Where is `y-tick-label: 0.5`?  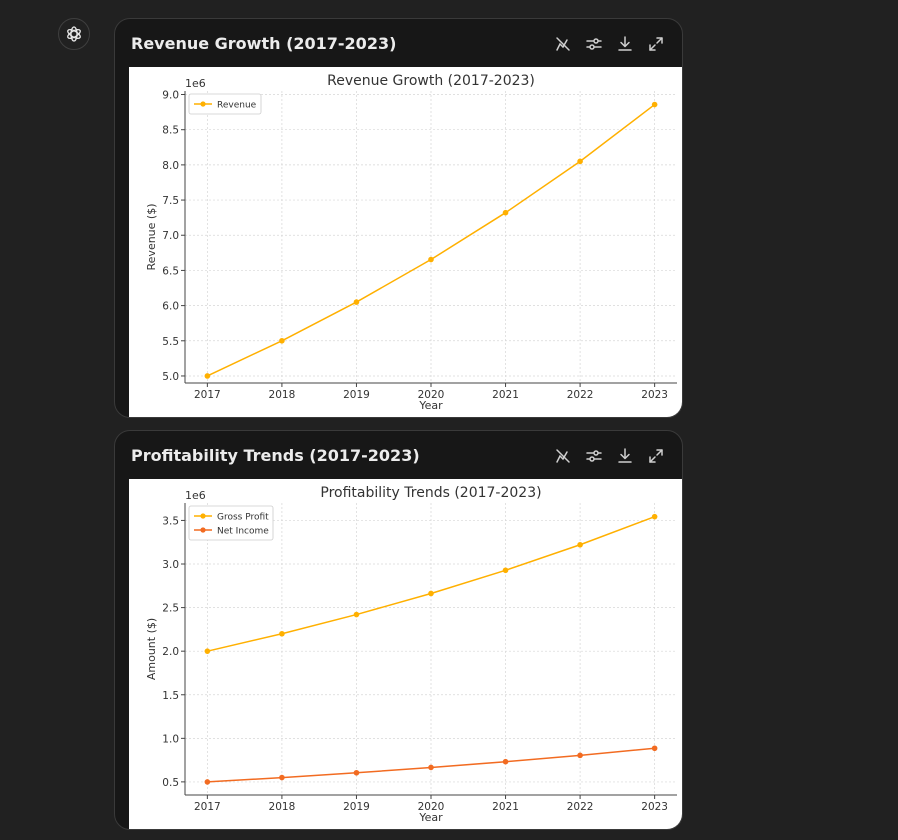 y-tick-label: 0.5 is located at coordinates (170, 783).